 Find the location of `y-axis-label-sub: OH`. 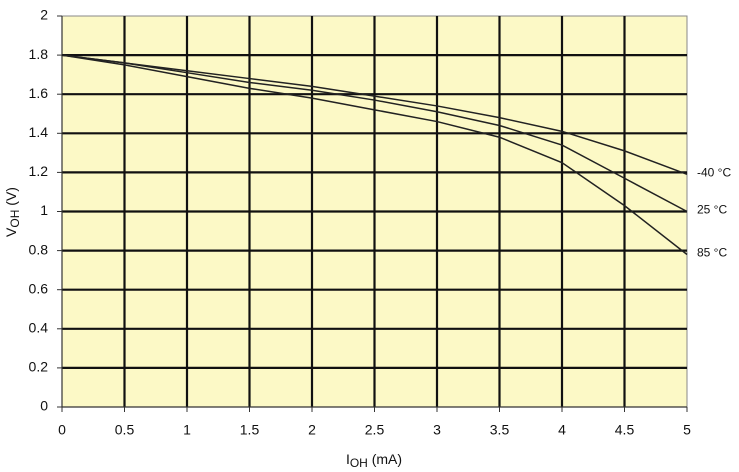

y-axis-label-sub: OH is located at coordinates (15, 219).